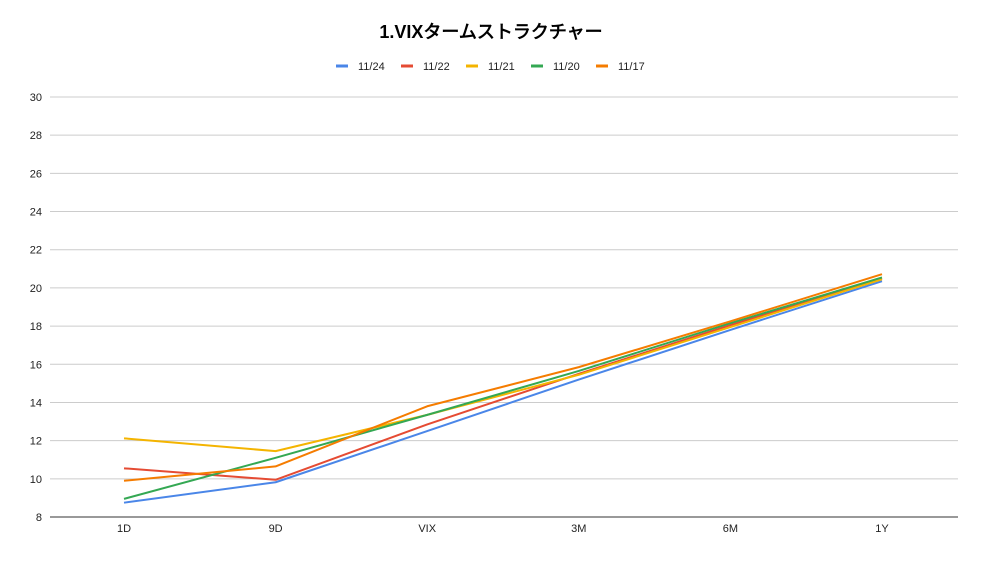 The width and height of the screenshot is (983, 561). Describe the element at coordinates (36, 480) in the screenshot. I see `y-tick-label: 10` at that location.